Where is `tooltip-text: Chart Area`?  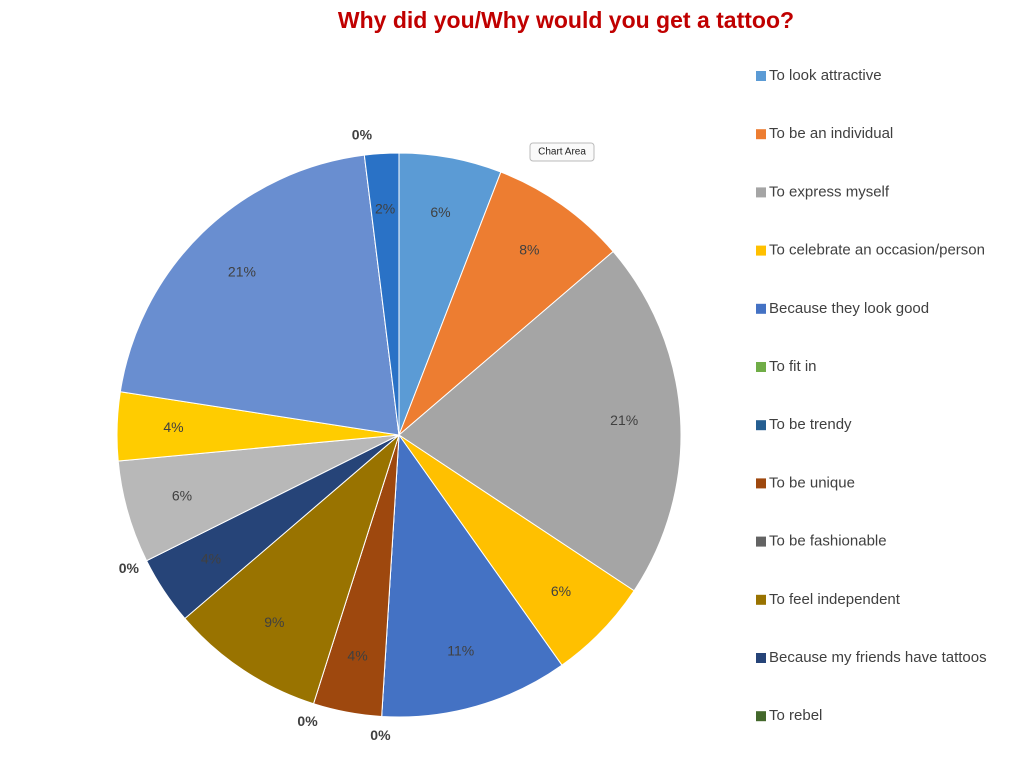
tooltip-text: Chart Area is located at coordinates (562, 152).